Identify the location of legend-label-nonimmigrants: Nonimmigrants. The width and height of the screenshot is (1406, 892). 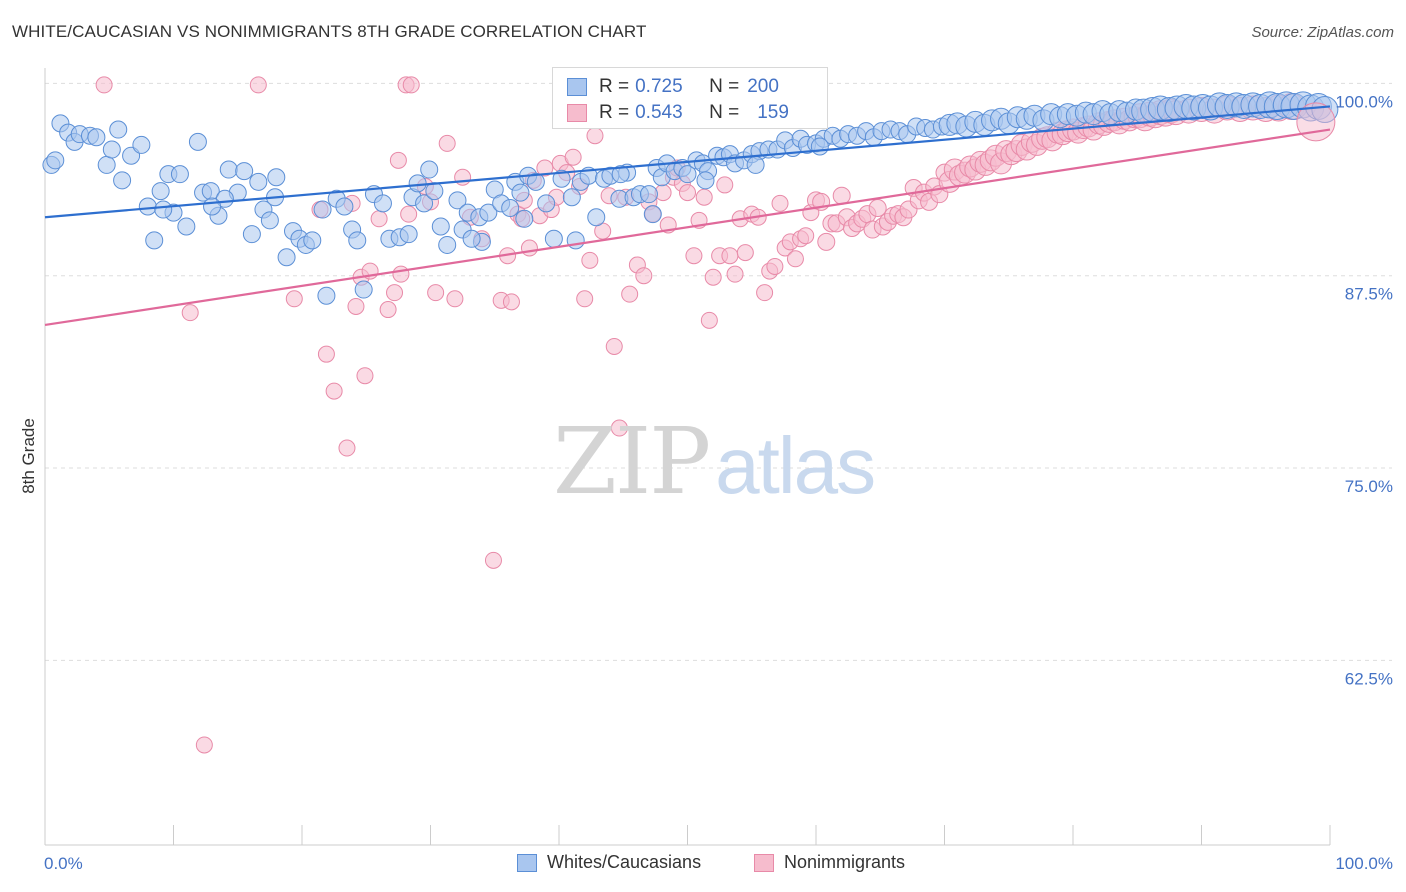
(845, 862).